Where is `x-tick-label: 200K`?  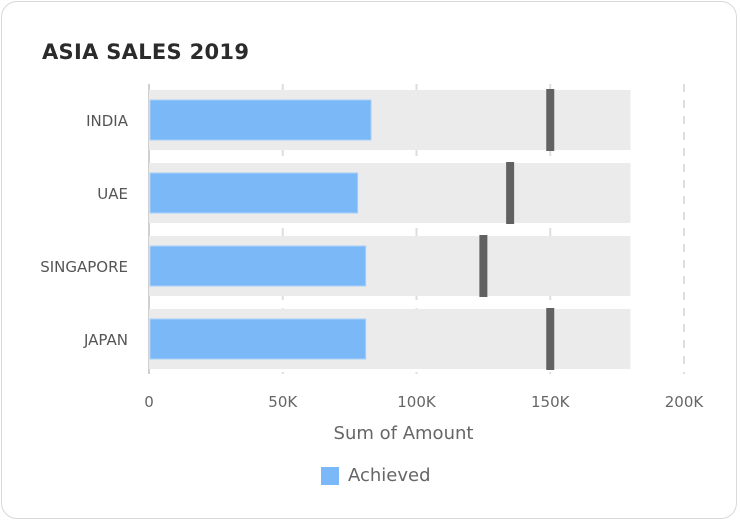
x-tick-label: 200K is located at coordinates (685, 402).